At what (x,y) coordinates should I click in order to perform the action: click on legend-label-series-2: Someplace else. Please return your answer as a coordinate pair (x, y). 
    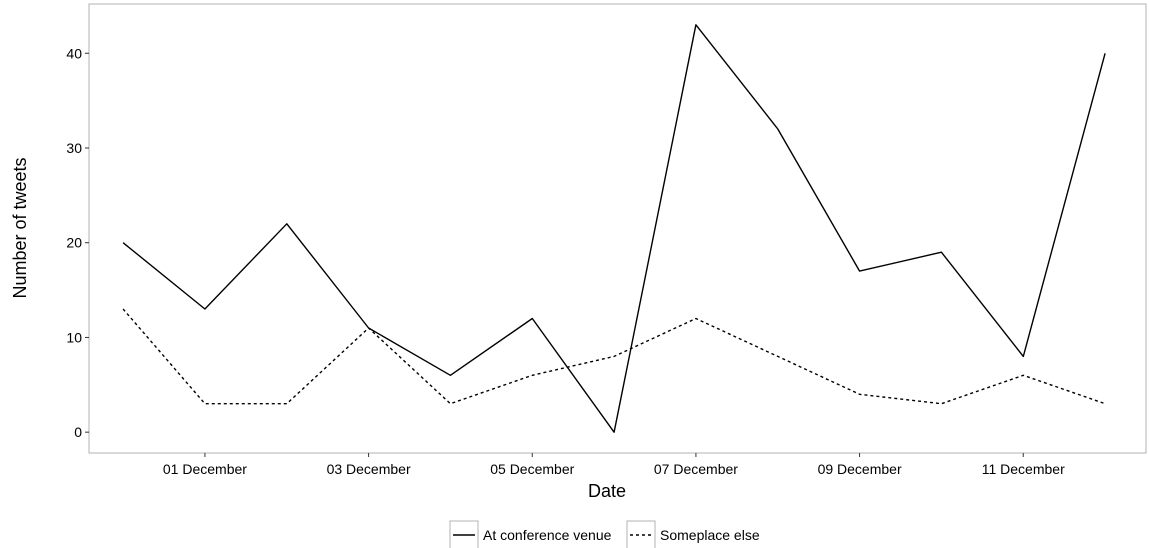
    Looking at the image, I should click on (710, 535).